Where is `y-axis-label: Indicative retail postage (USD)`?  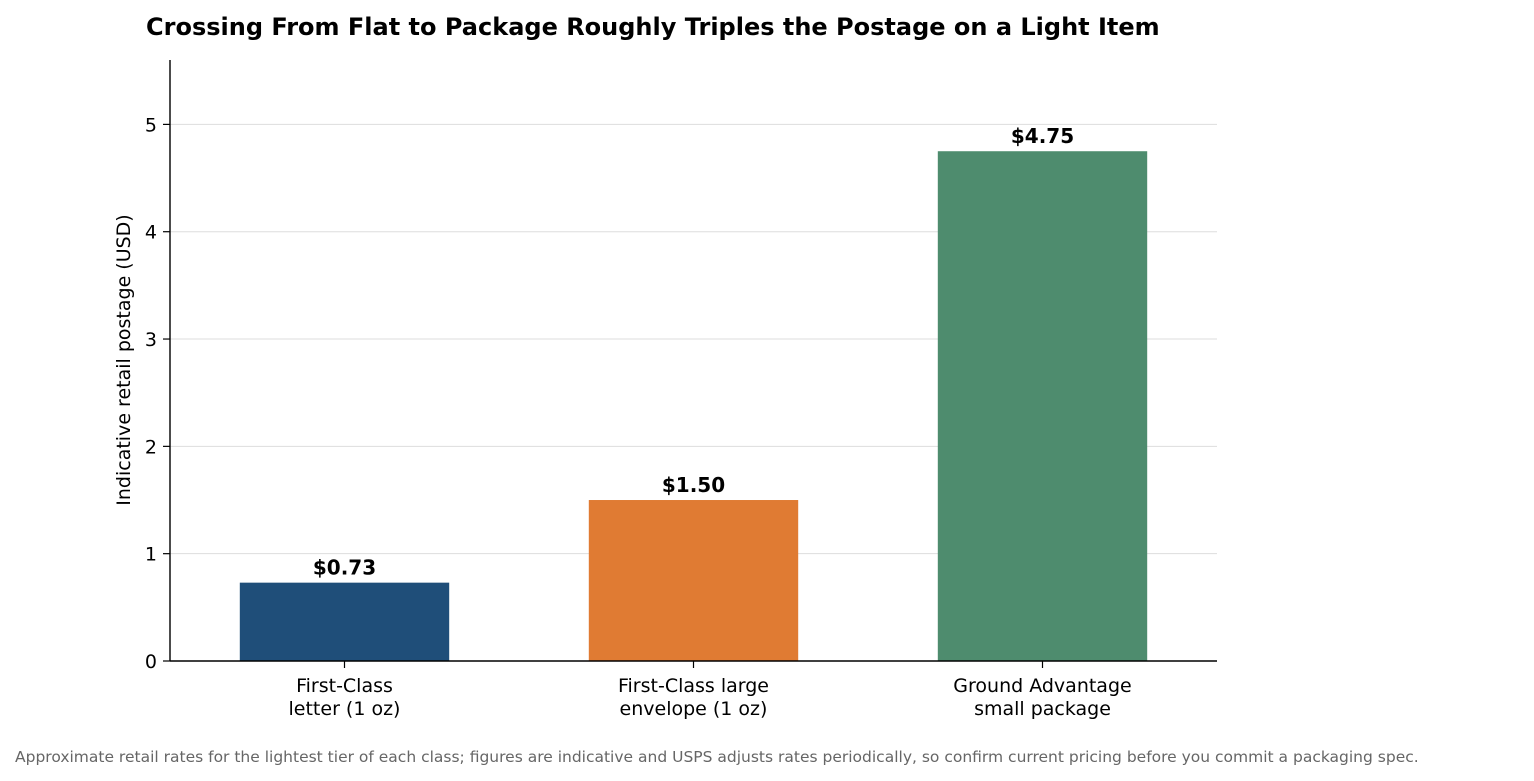
y-axis-label: Indicative retail postage (USD) is located at coordinates (124, 359).